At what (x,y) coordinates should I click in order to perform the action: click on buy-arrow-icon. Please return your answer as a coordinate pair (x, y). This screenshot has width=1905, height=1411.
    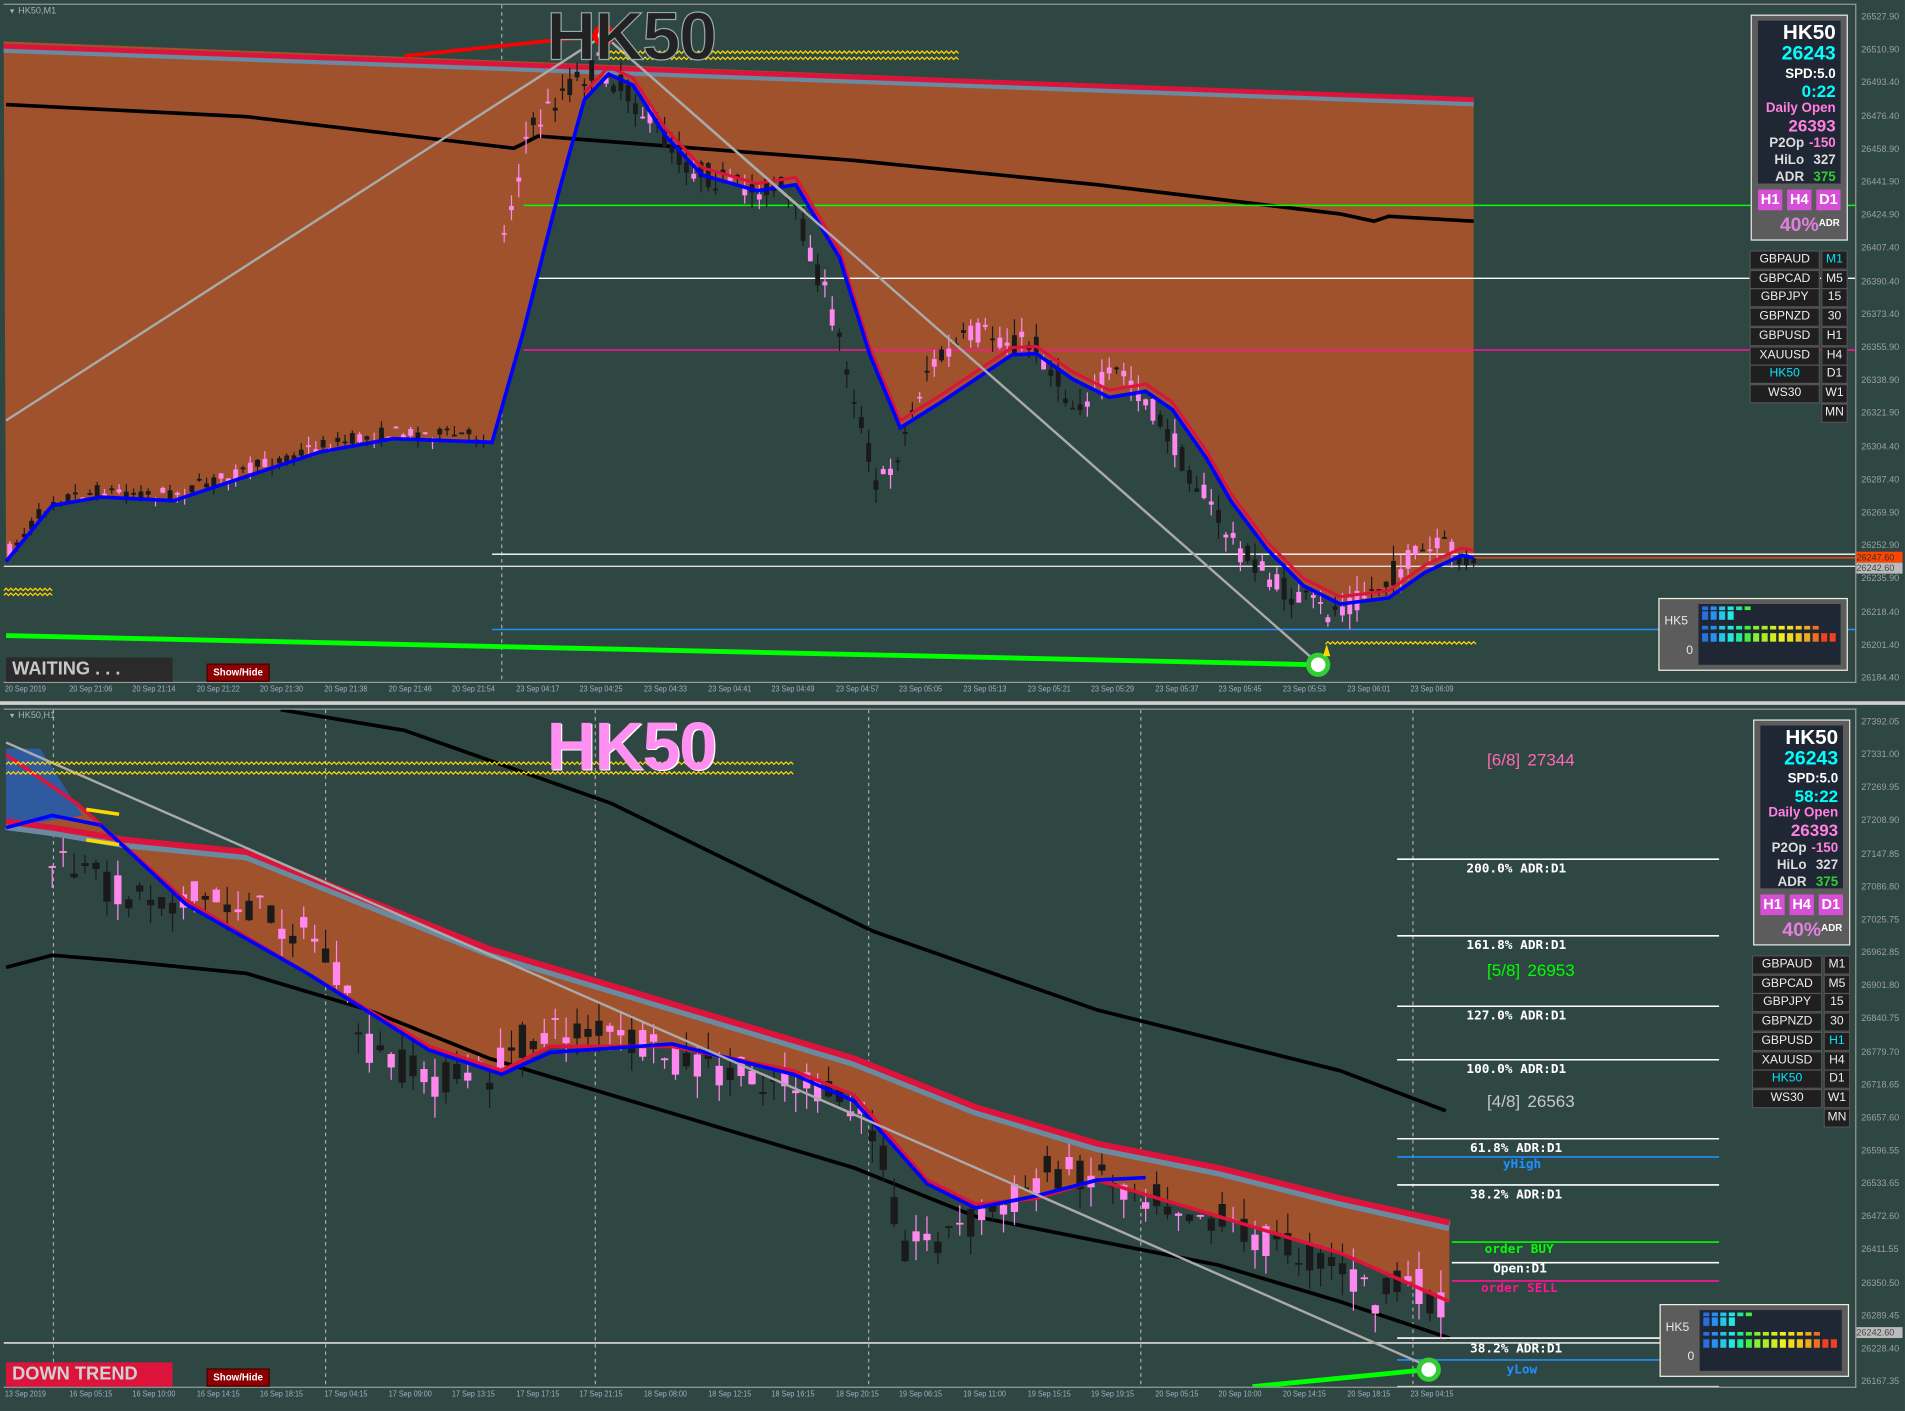
    Looking at the image, I should click on (1327, 650).